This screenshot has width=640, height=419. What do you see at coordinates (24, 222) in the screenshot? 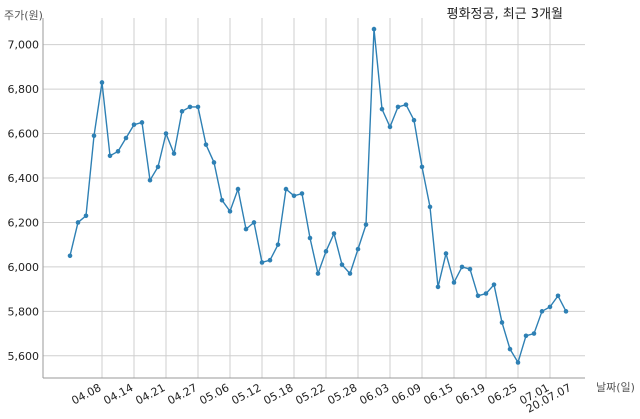
I see `y-tick-label: 6,200` at bounding box center [24, 222].